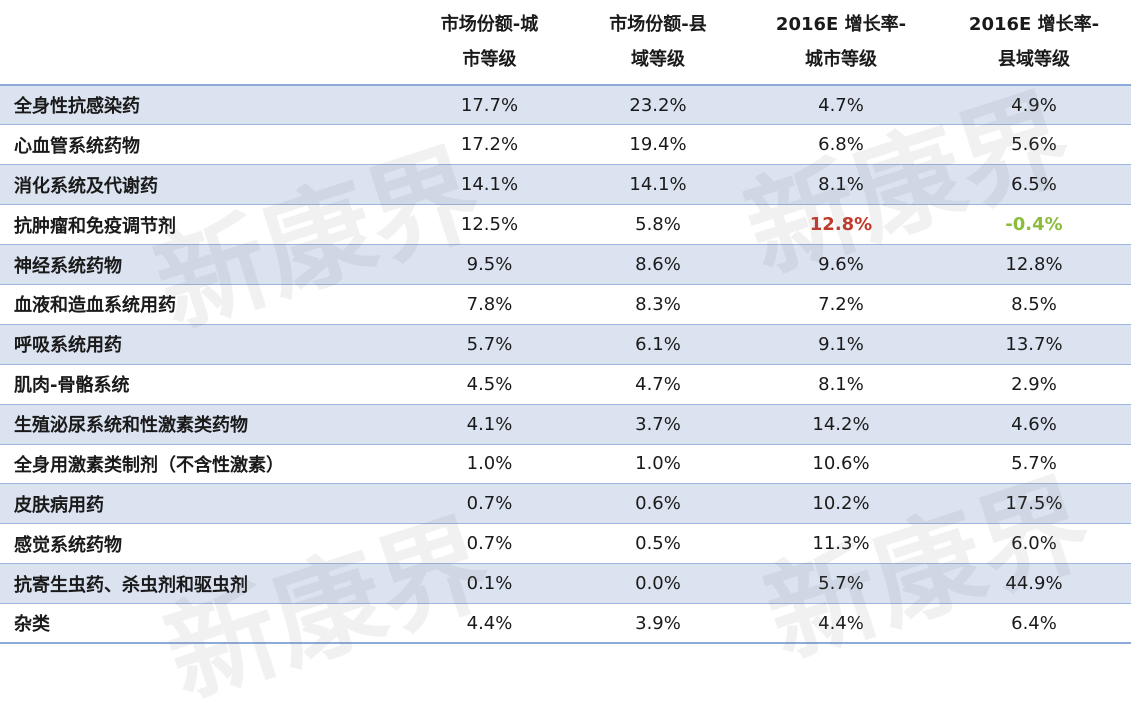  I want to click on table-row: 呼吸系统用药 5.7% 6.1% 9.1% 13.7%, so click(565, 344).